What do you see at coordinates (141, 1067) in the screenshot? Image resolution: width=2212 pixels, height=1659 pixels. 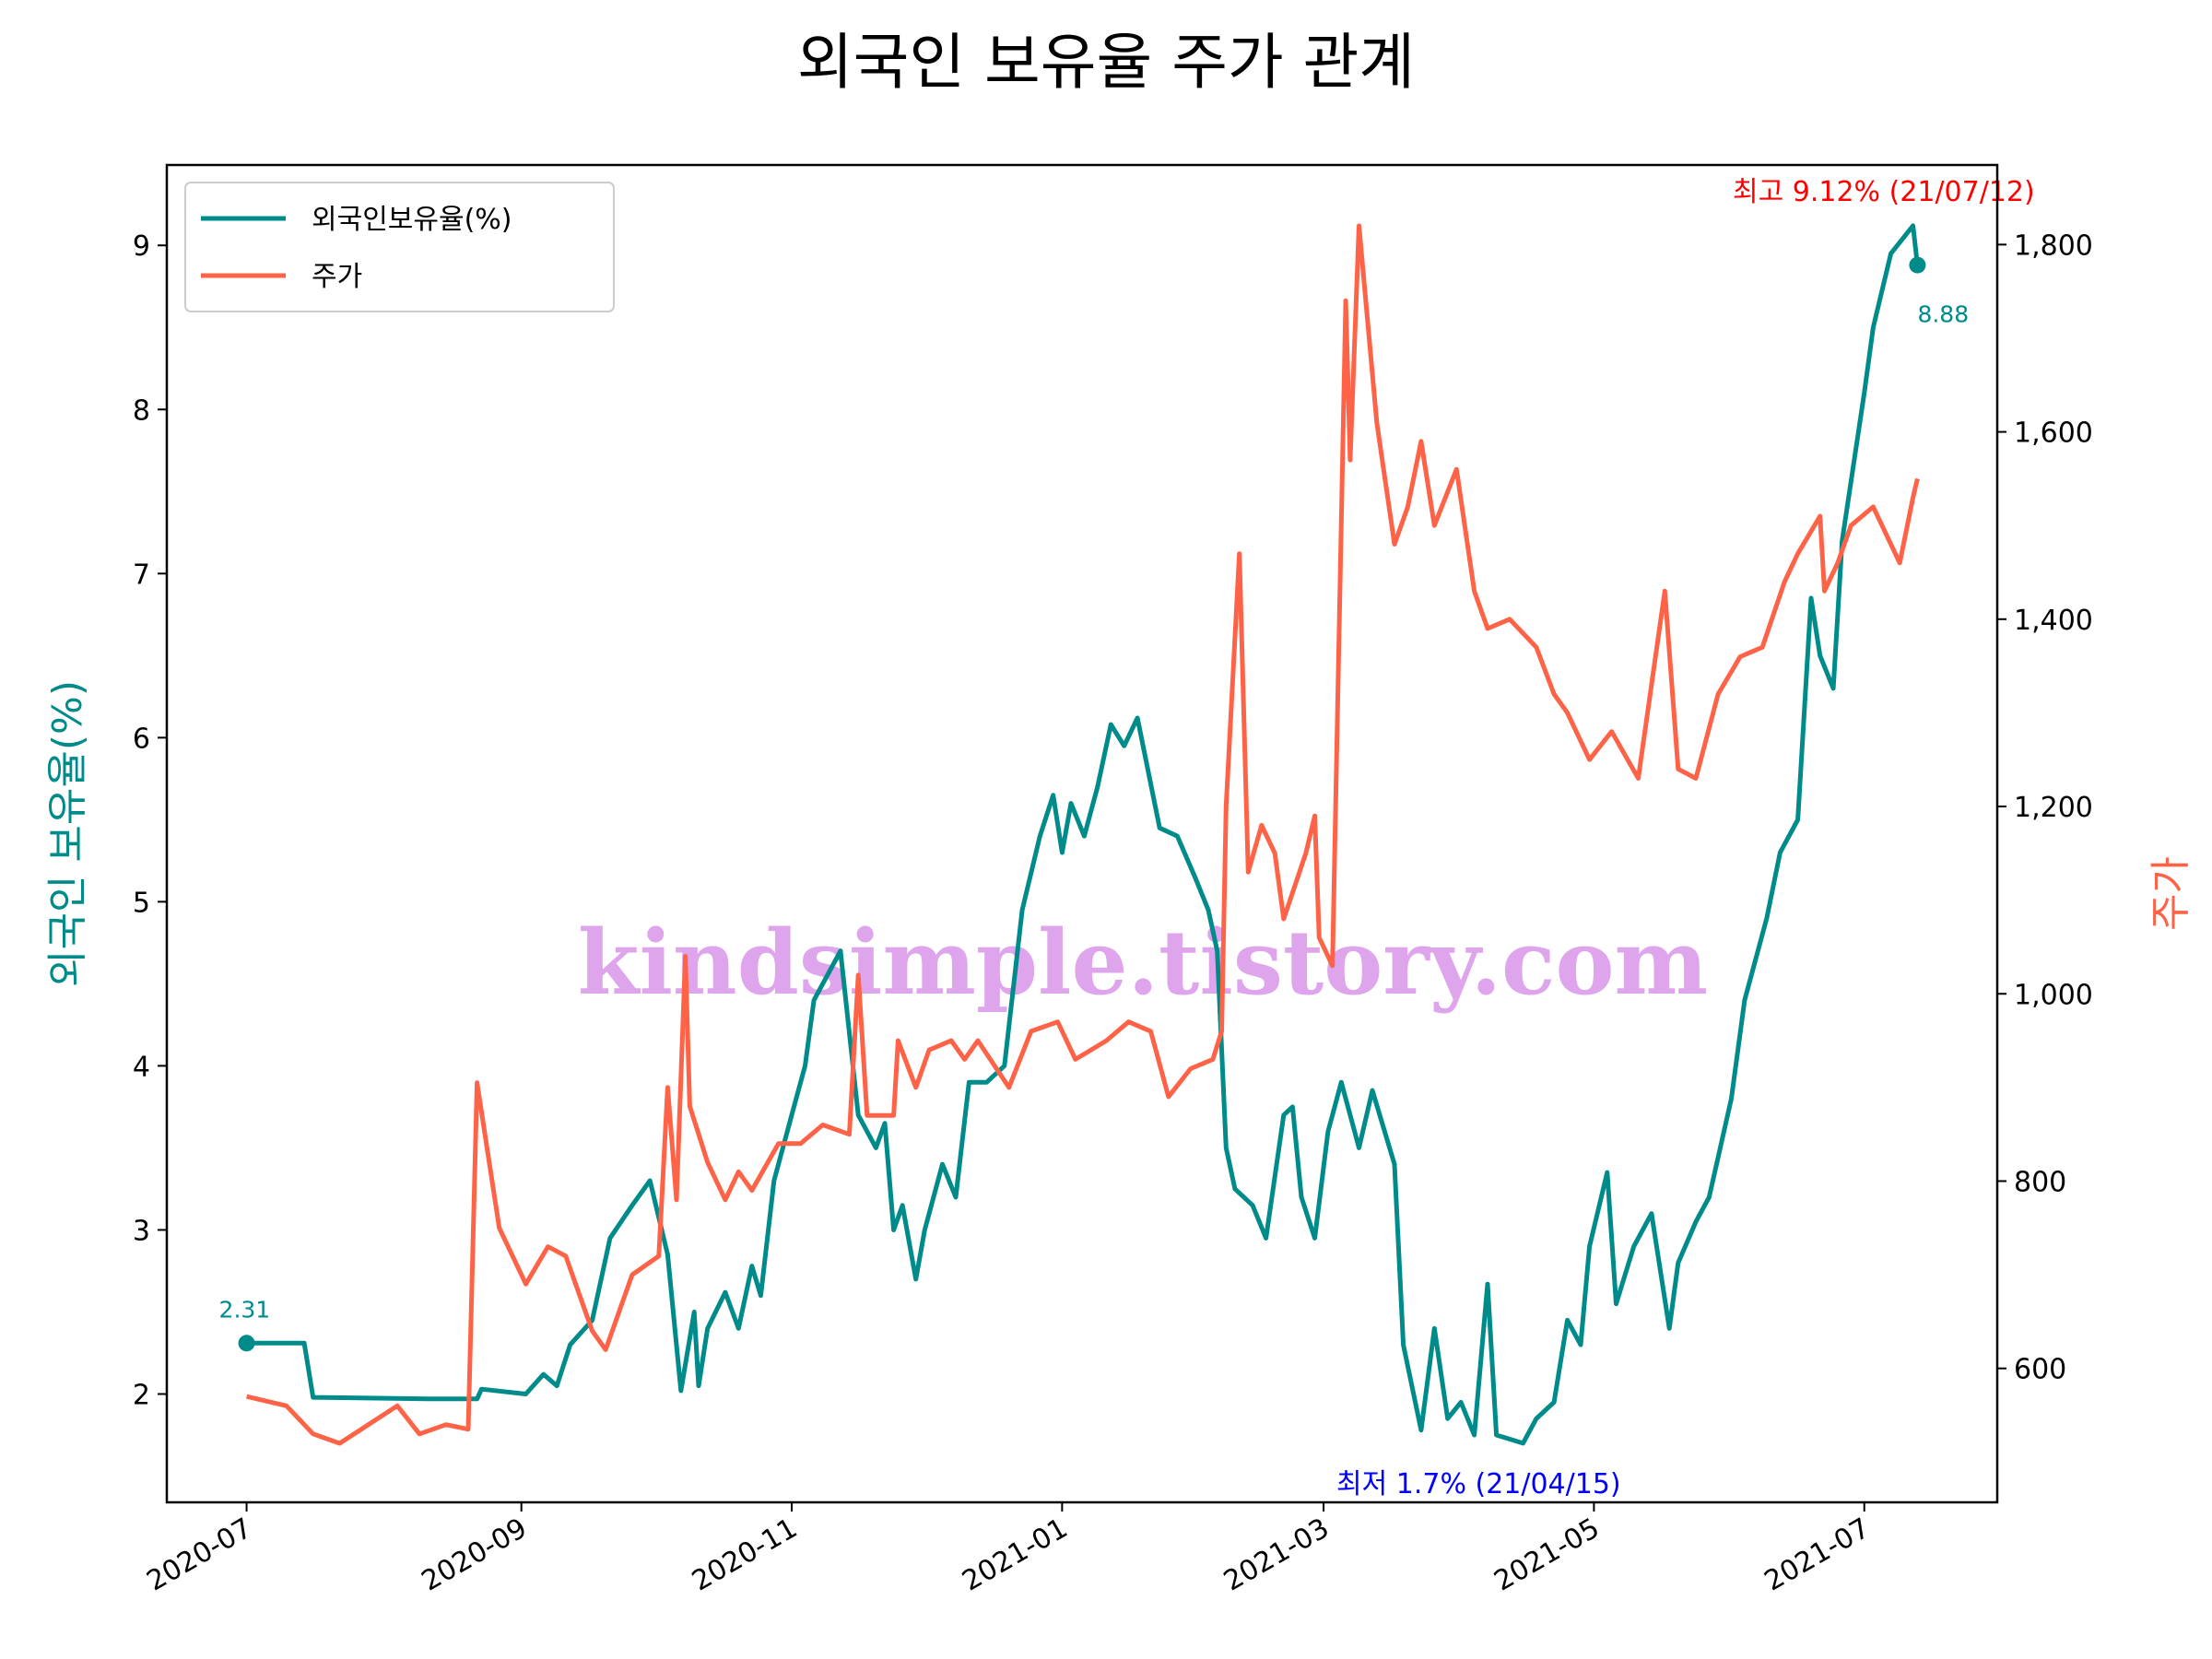 I see `y-tick-label: 4` at bounding box center [141, 1067].